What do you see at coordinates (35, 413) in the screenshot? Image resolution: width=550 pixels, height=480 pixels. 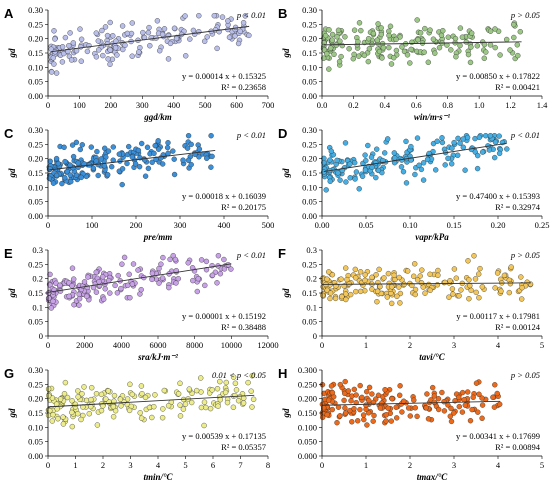 I see `y-tick-label: 0.15` at bounding box center [35, 413].